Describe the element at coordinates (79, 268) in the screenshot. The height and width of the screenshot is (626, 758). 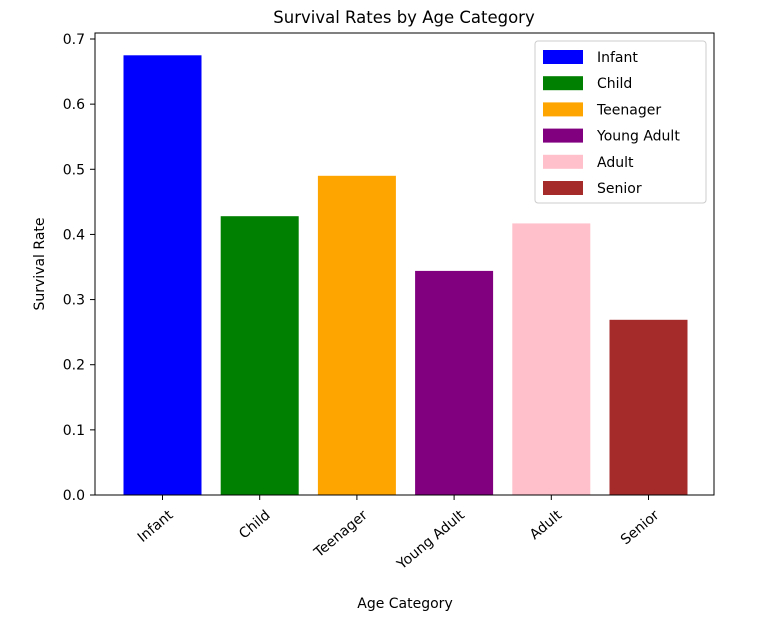
I see `y-axis-ticks: 0.0 0.1 0.2 0.3 0.4 0.5 0.6 0.7` at that location.